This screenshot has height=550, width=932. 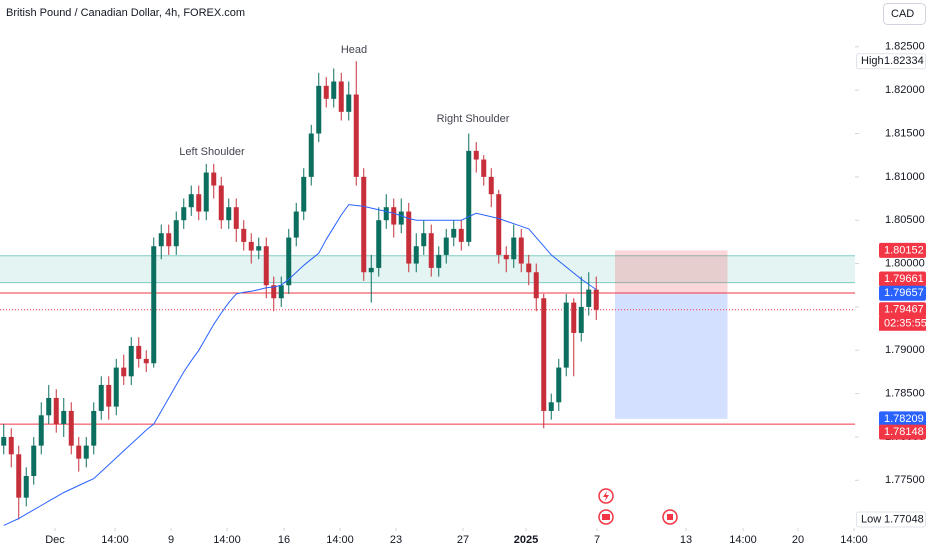 I want to click on y-tick-label: 1.81500, so click(x=905, y=133).